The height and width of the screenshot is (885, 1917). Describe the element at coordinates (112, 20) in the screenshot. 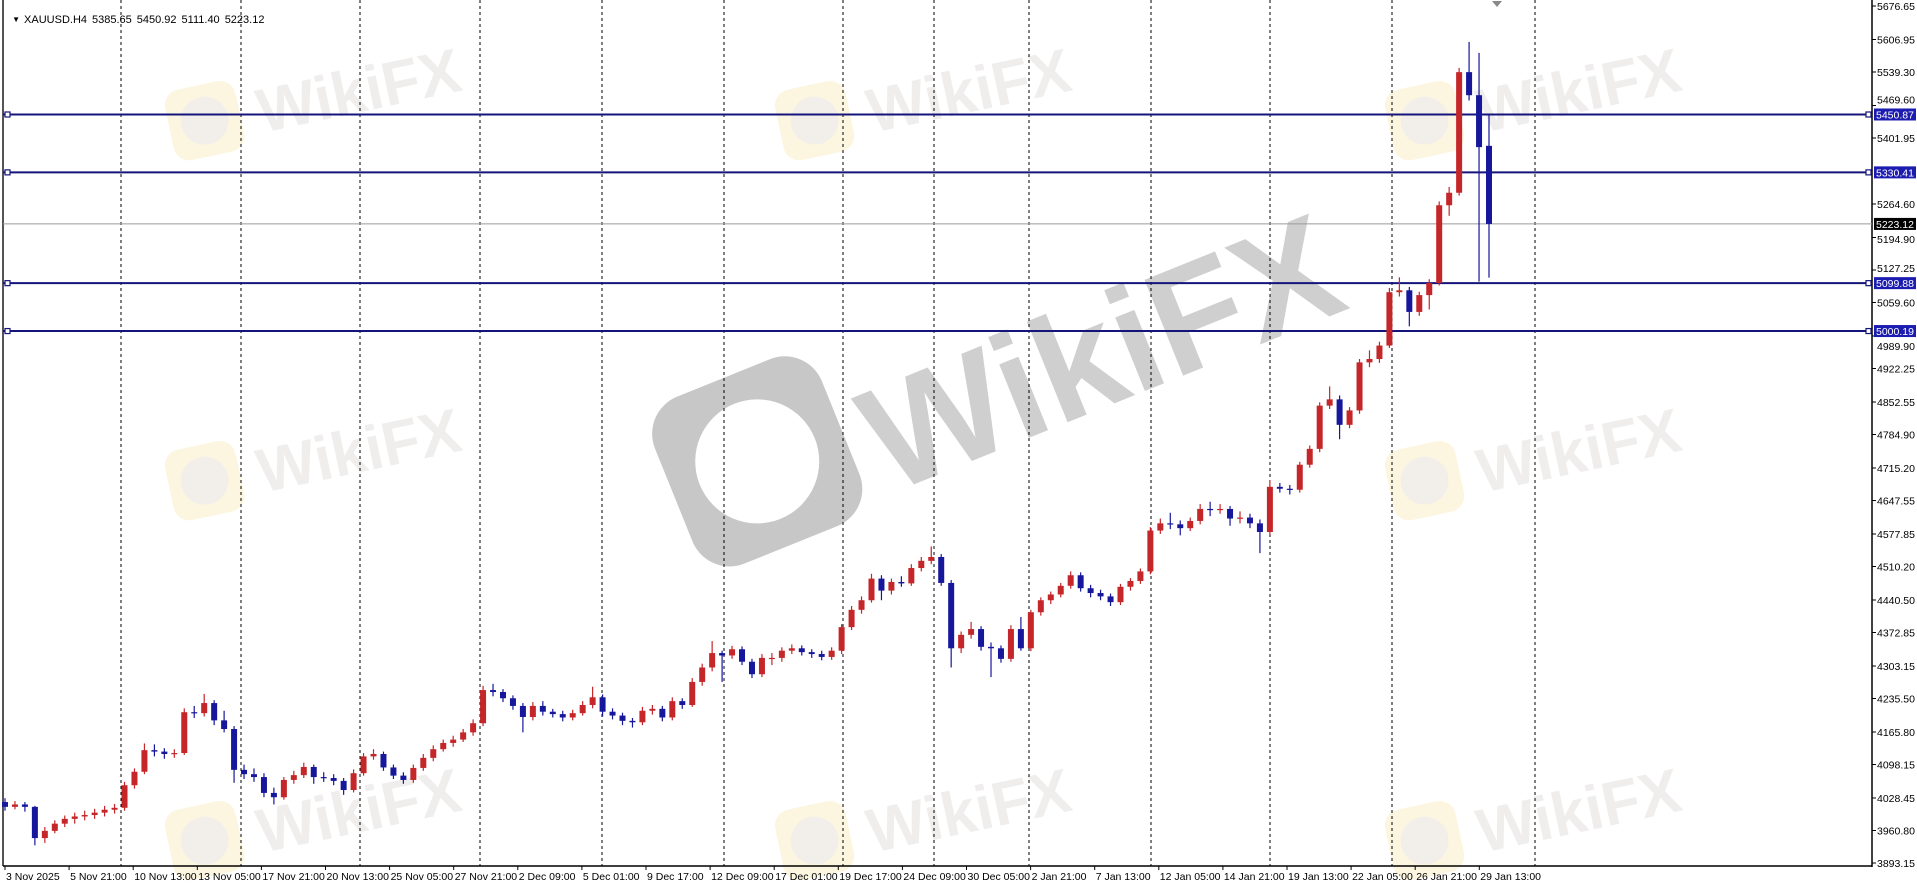

I see `open-value: 5385.65` at that location.